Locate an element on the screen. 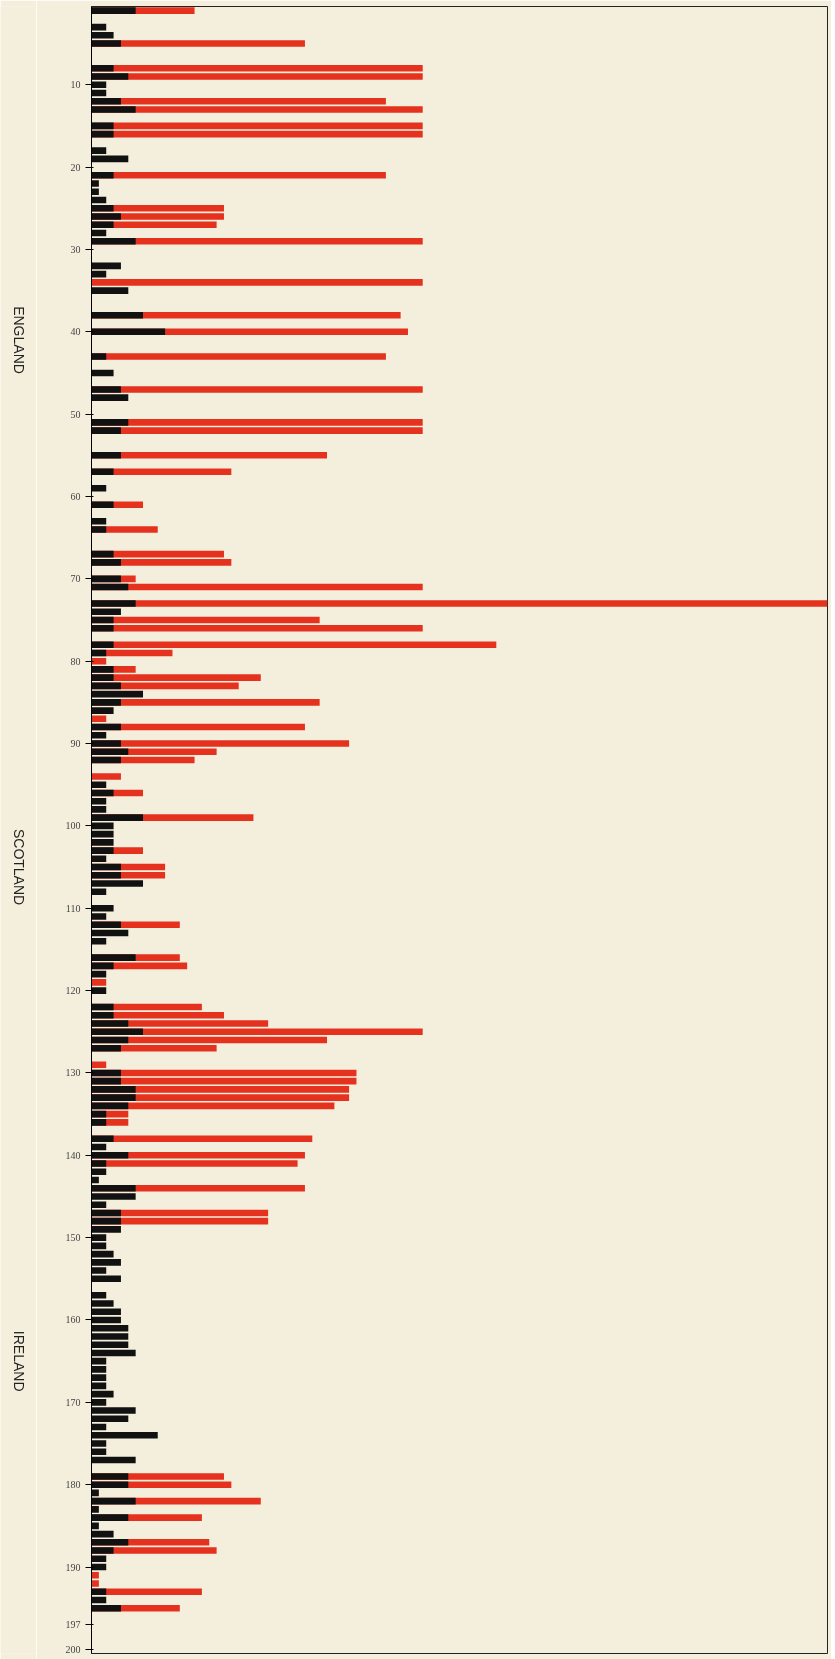 The height and width of the screenshot is (1659, 835). y-tick-label: 200 is located at coordinates (73, 1649).